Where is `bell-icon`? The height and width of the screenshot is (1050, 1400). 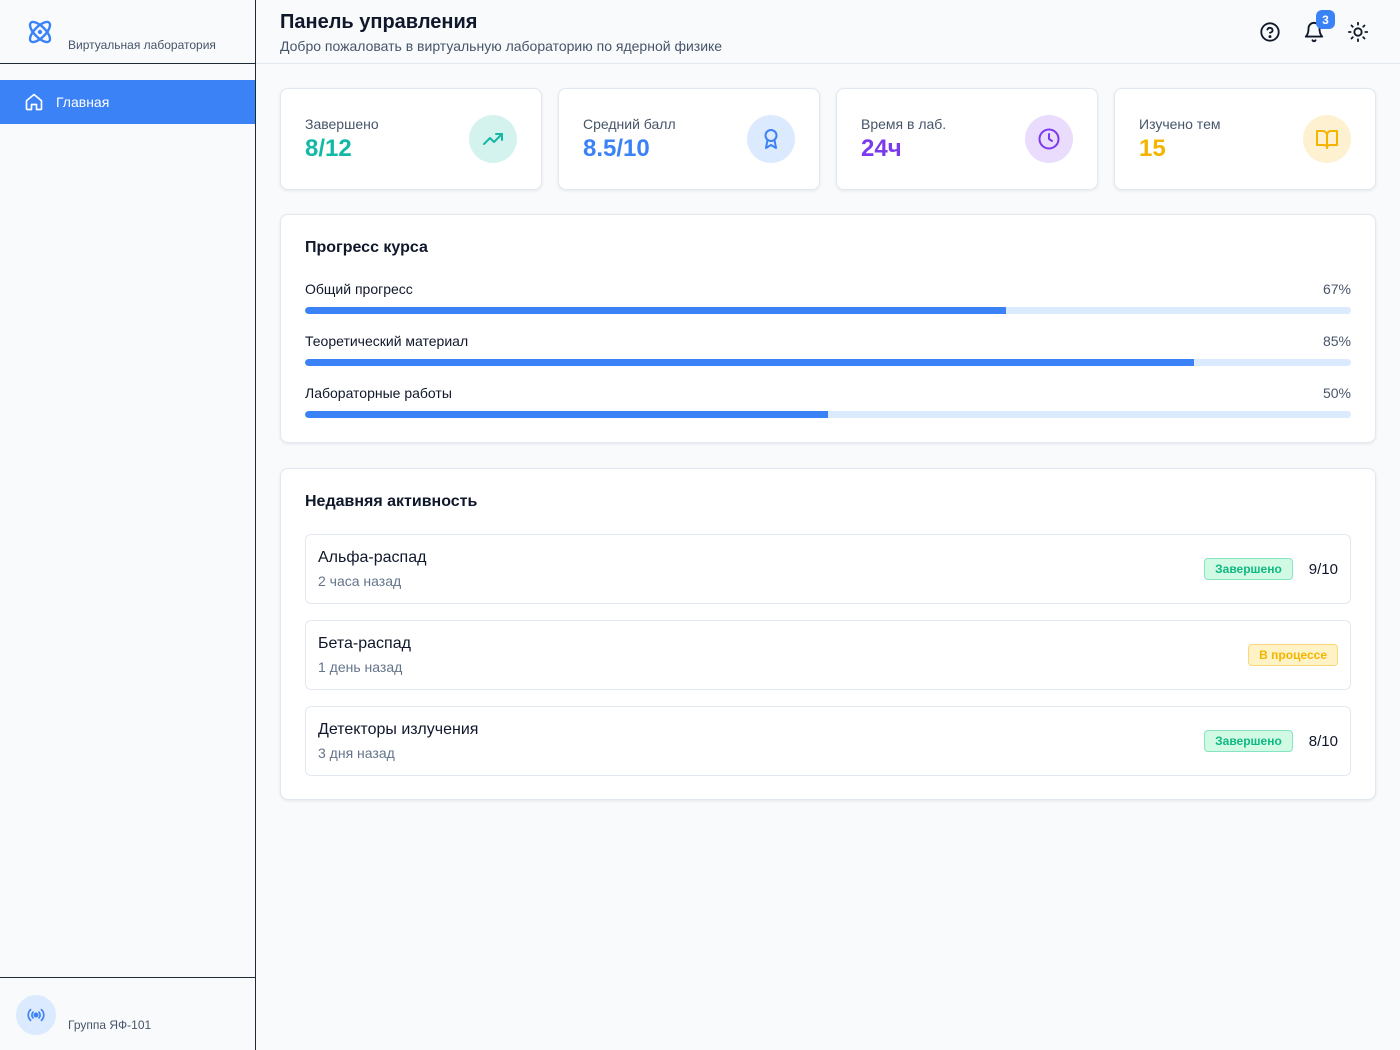 bell-icon is located at coordinates (1314, 32).